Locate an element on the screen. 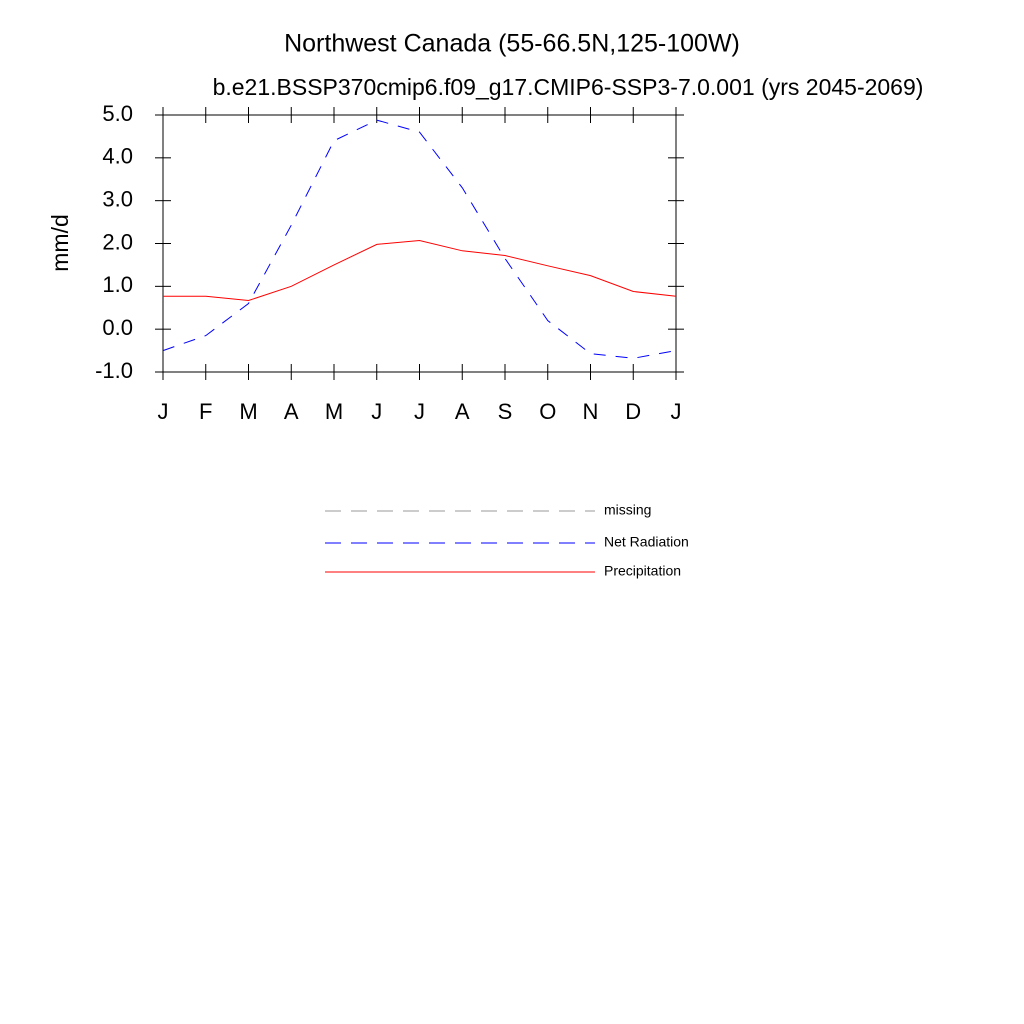 The image size is (1024, 1024). y-tick-label: -1.0 is located at coordinates (114, 370).